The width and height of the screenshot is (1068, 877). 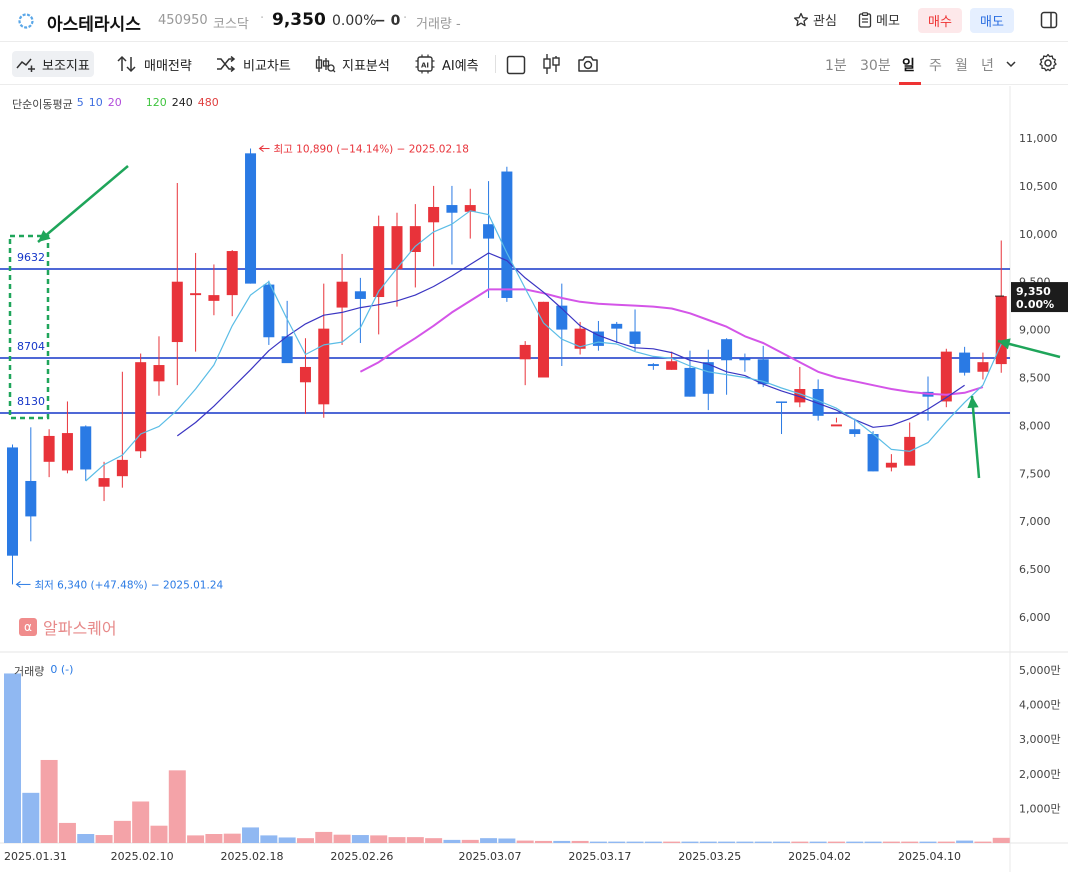 What do you see at coordinates (261, 148) in the screenshot?
I see `high-marker-arrowhead` at bounding box center [261, 148].